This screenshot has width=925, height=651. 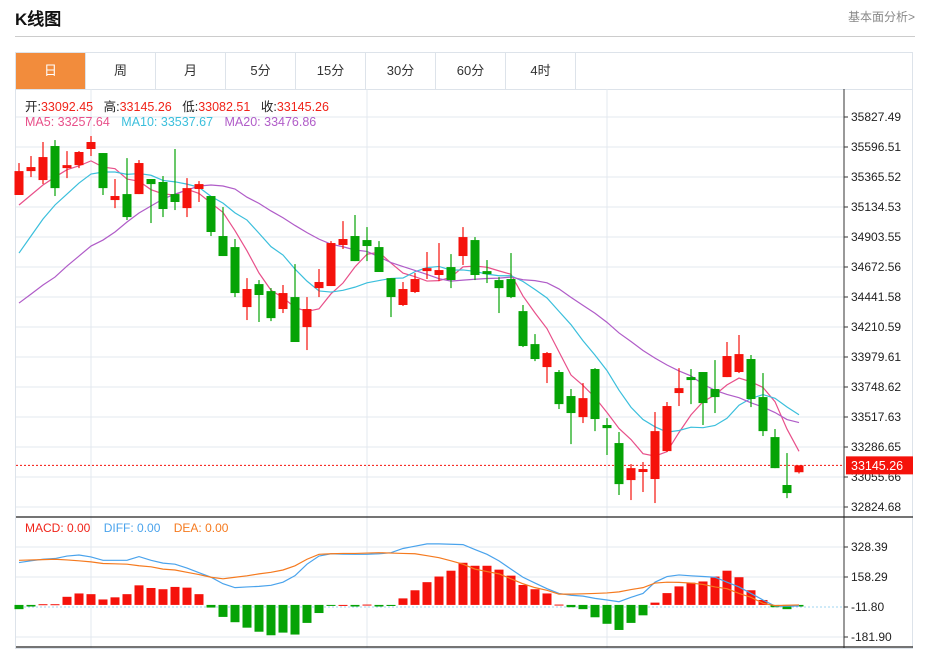 What do you see at coordinates (51, 71) in the screenshot?
I see `tab-day: 日` at bounding box center [51, 71].